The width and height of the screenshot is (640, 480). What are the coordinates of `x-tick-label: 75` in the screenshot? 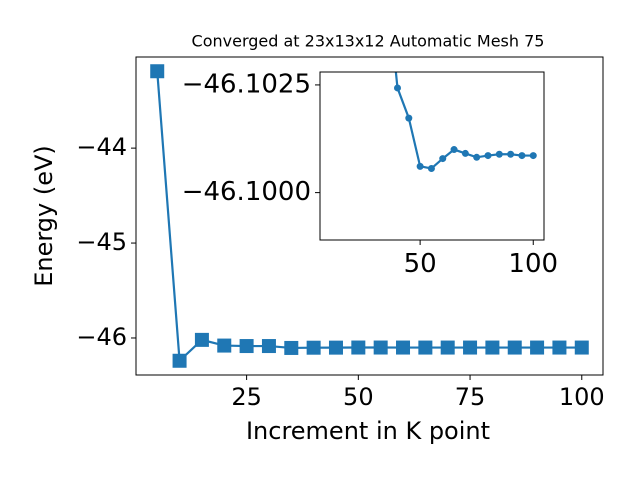 It's located at (470, 397).